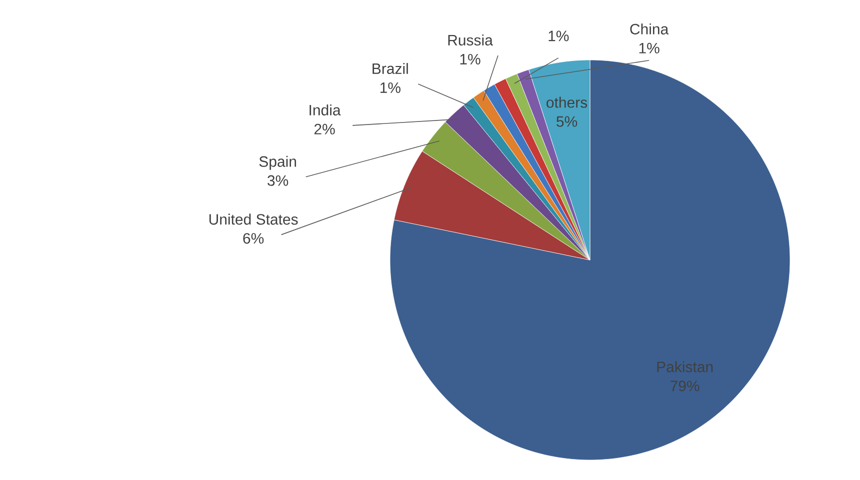  Describe the element at coordinates (567, 121) in the screenshot. I see `data-label: 5%` at that location.